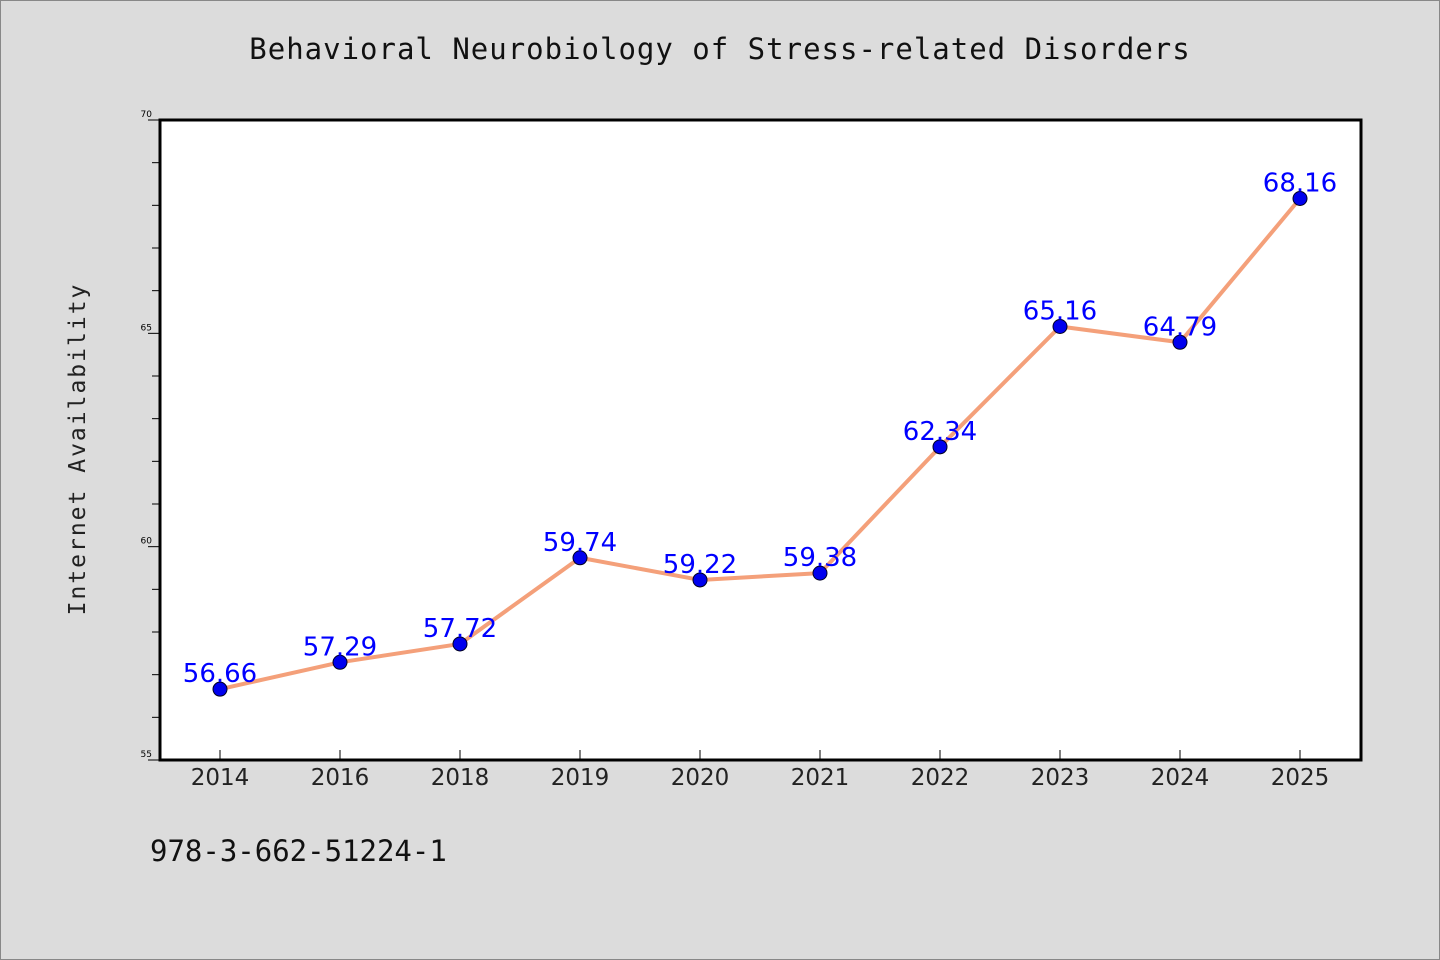 Image resolution: width=1440 pixels, height=960 pixels. Describe the element at coordinates (340, 647) in the screenshot. I see `data-label: 57.29` at that location.